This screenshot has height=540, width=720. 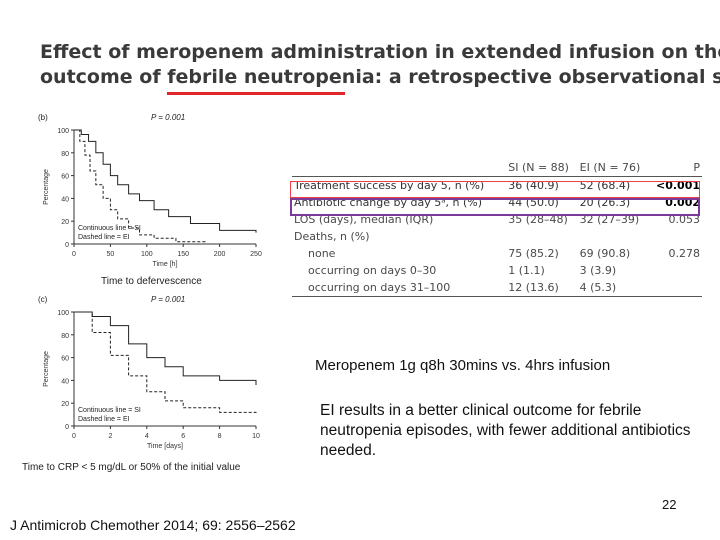 I want to click on chart-c-xtick-label: 10, so click(x=256, y=436).